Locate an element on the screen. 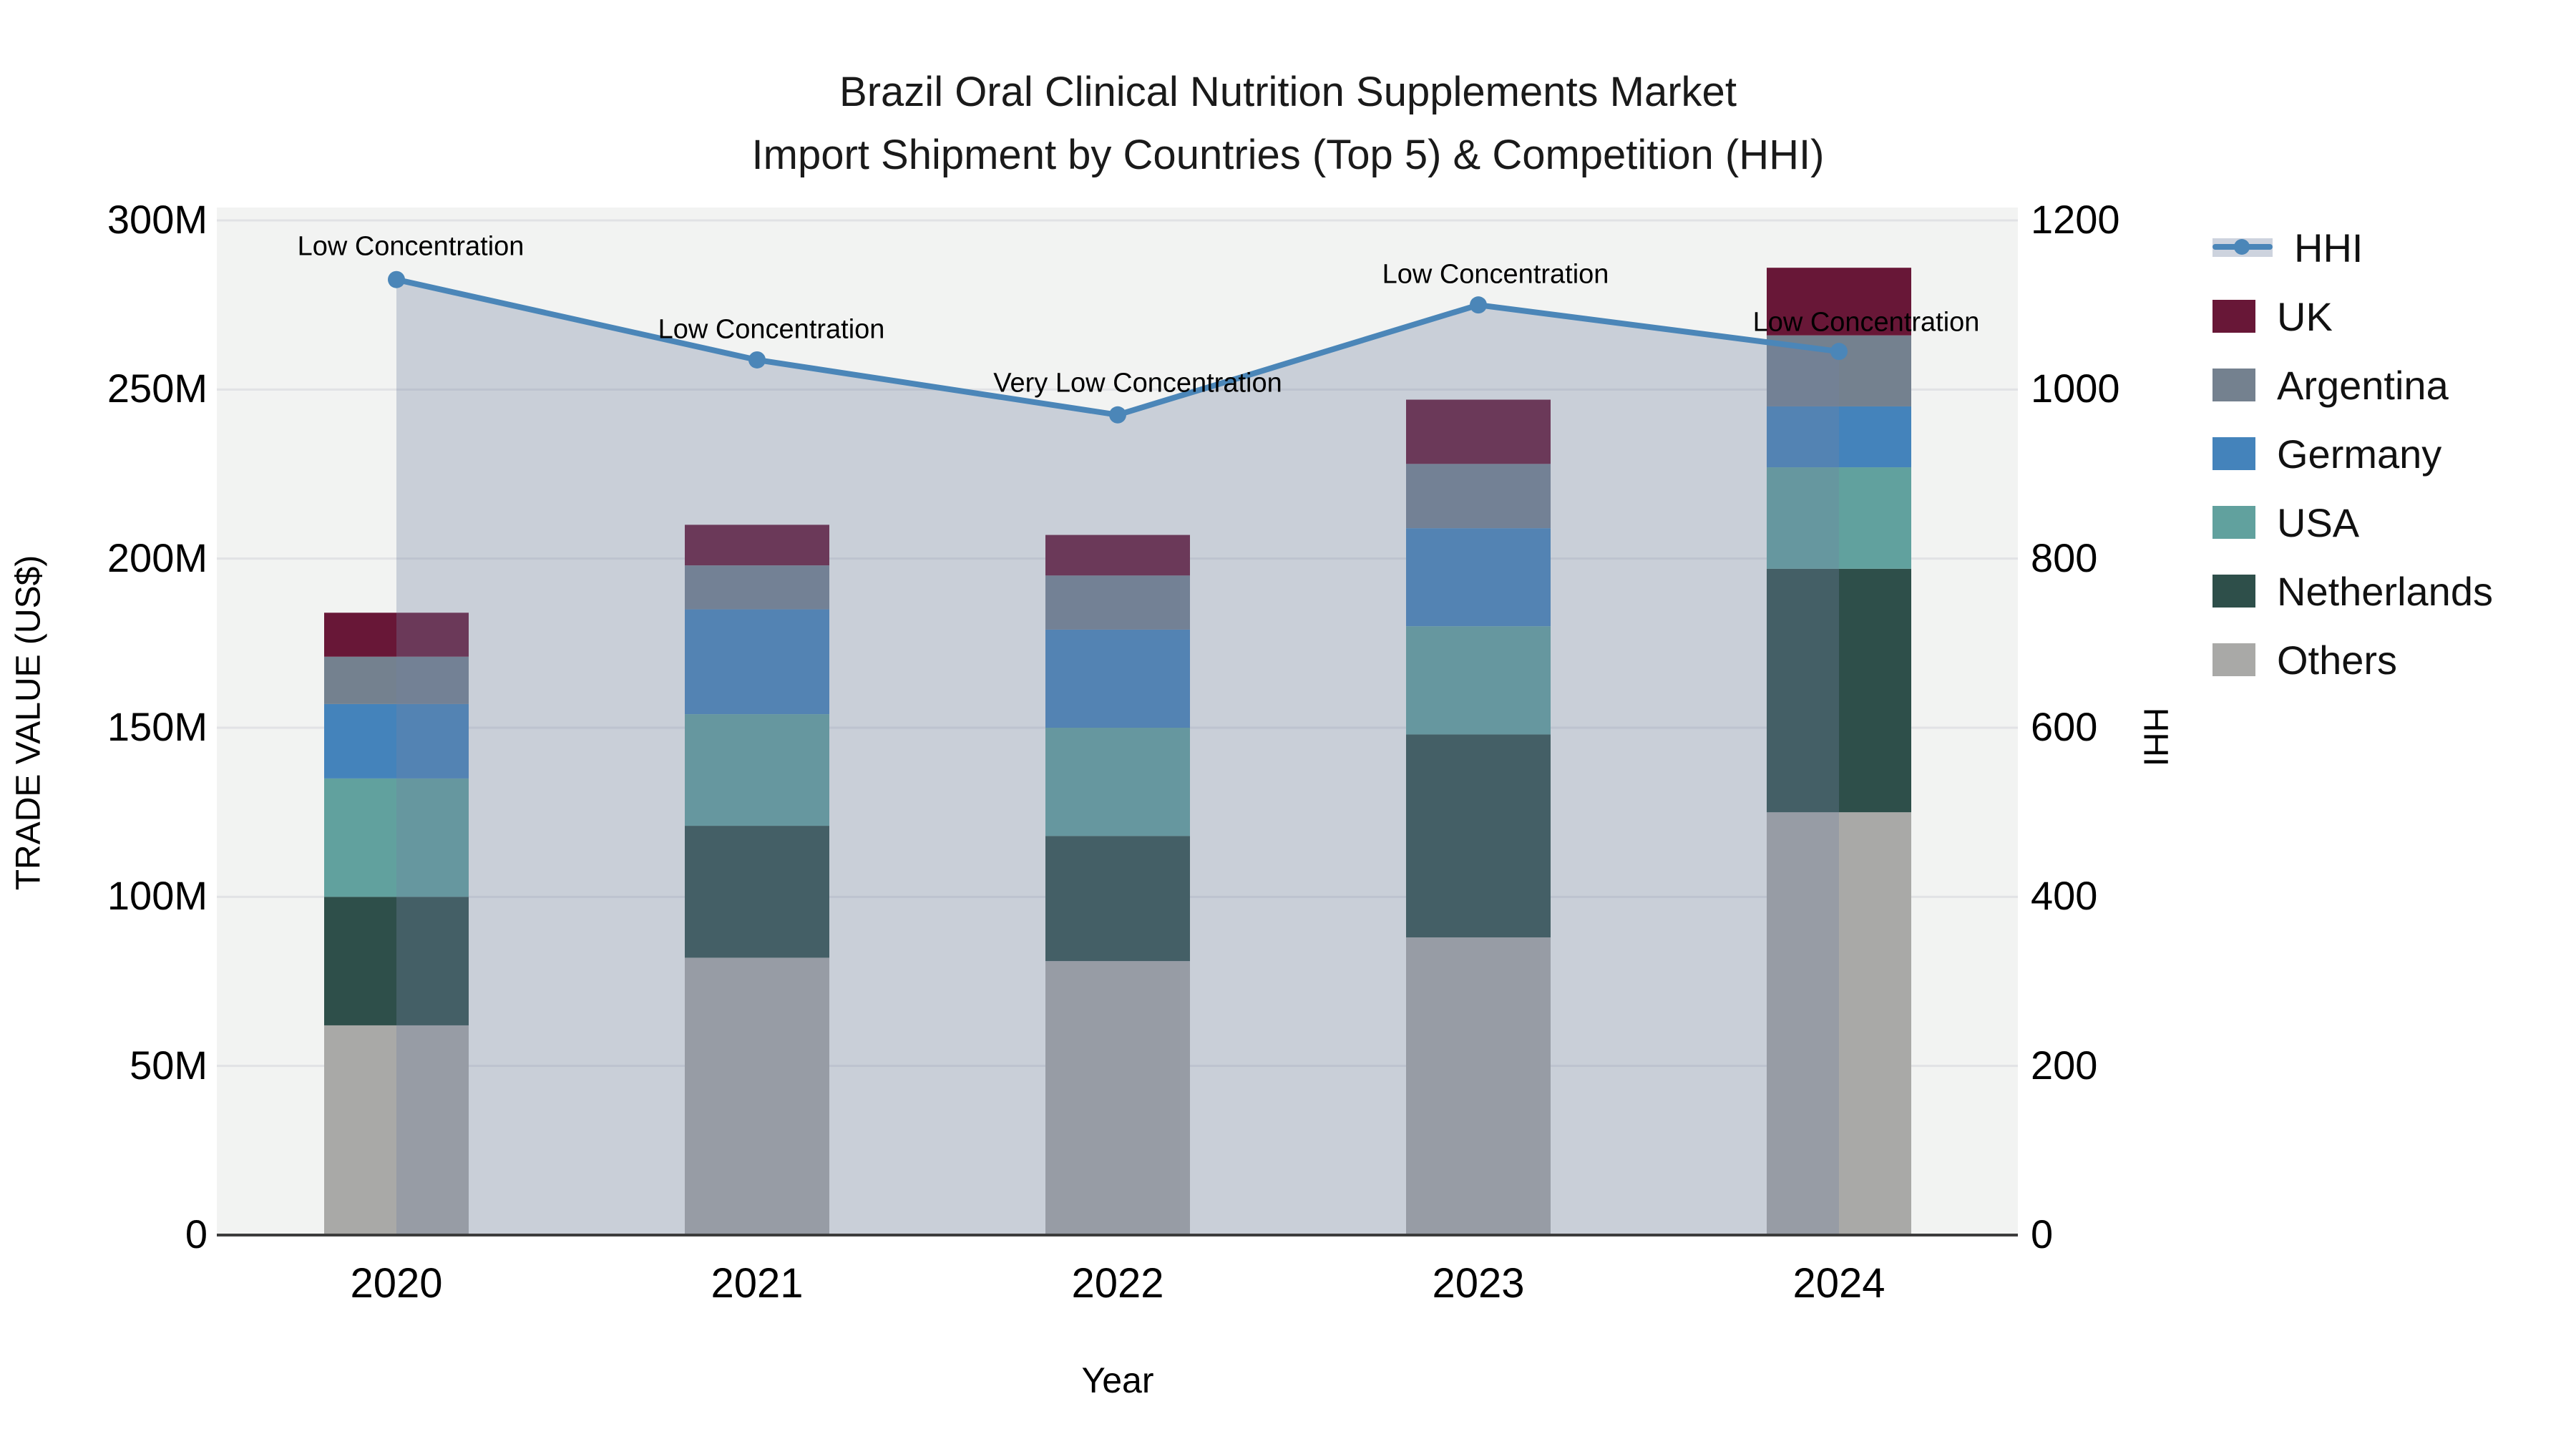 The image size is (2576, 1449). bar-segment-uk-2023 is located at coordinates (1478, 431).